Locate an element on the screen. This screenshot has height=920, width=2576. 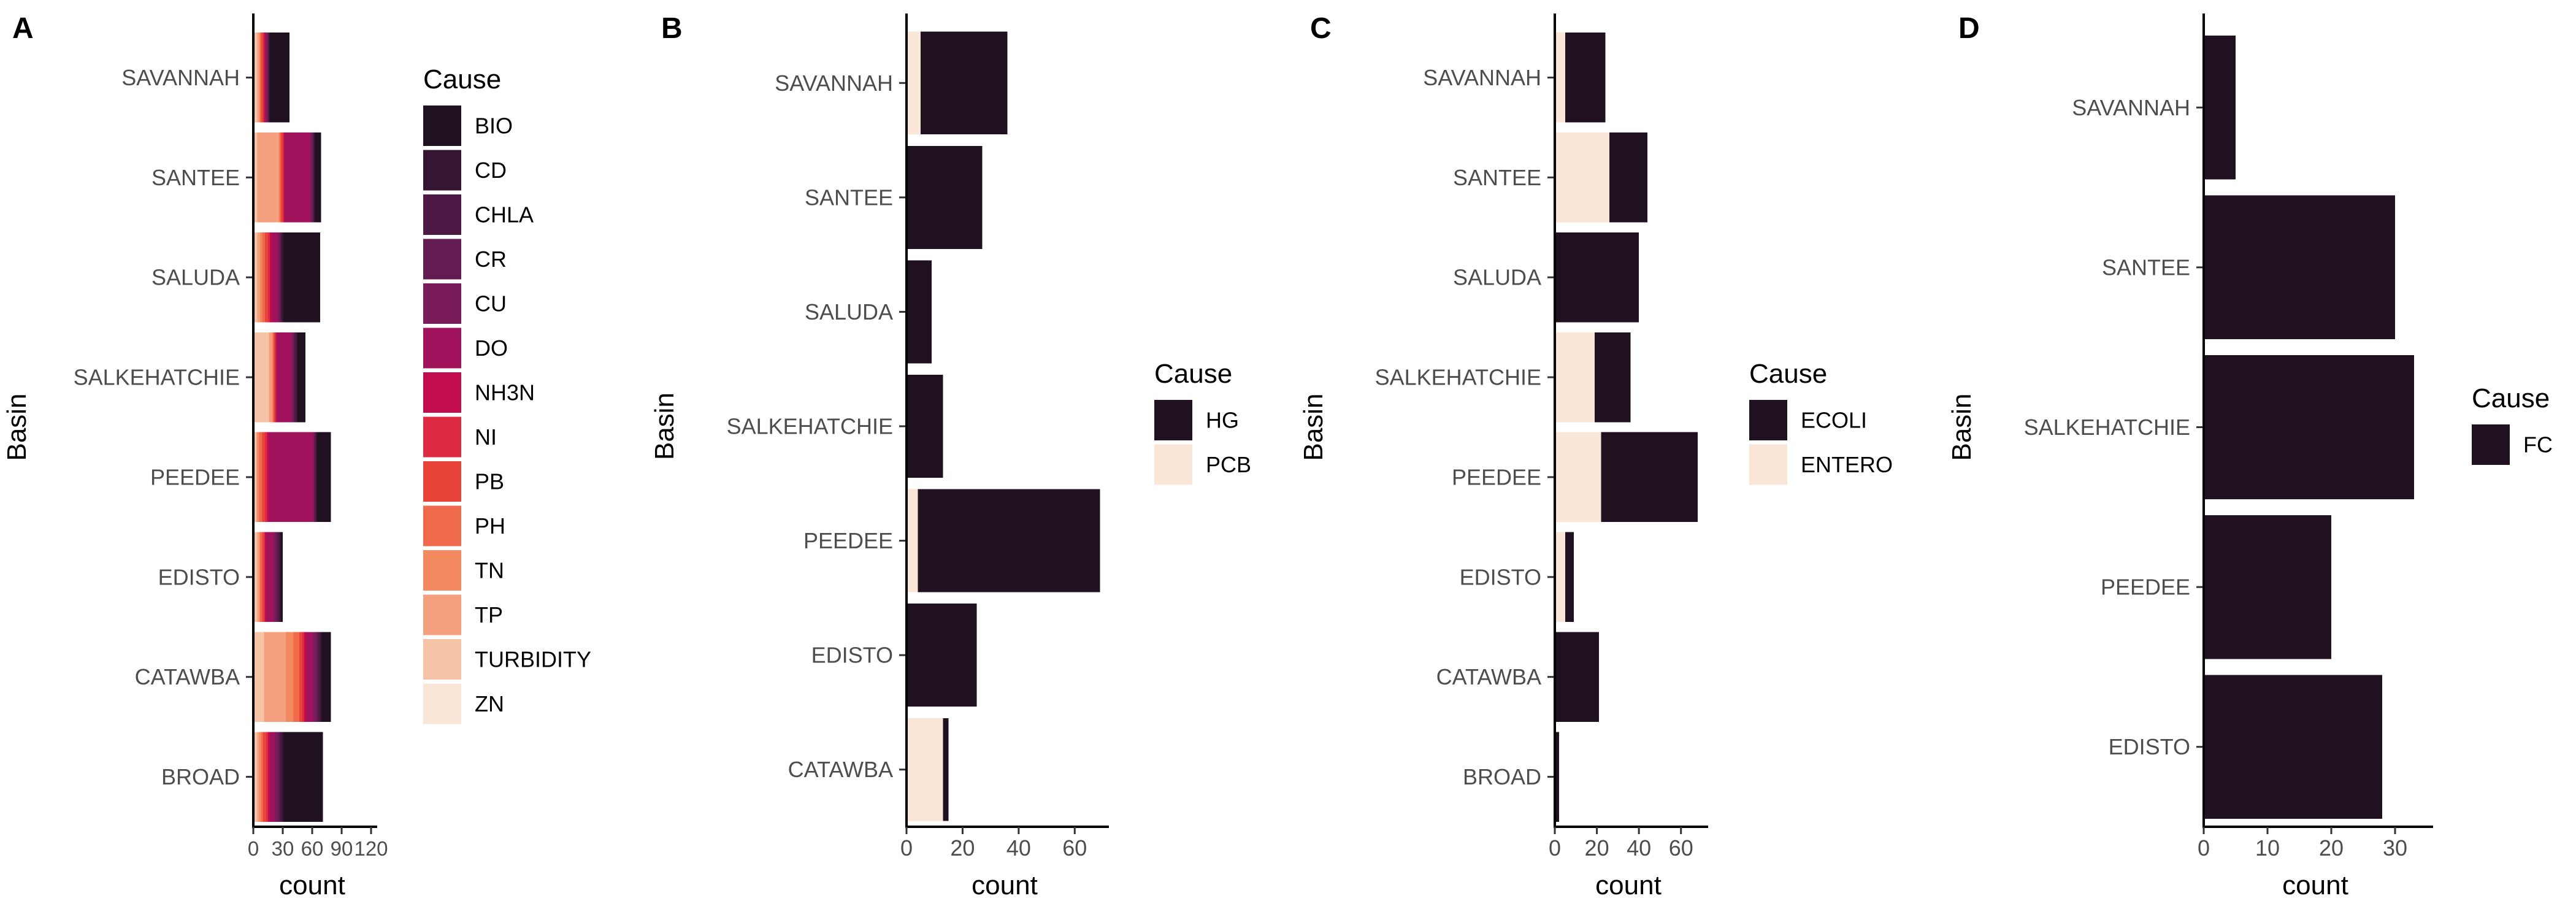
bar-catawba-turbidity is located at coordinates (259, 677).